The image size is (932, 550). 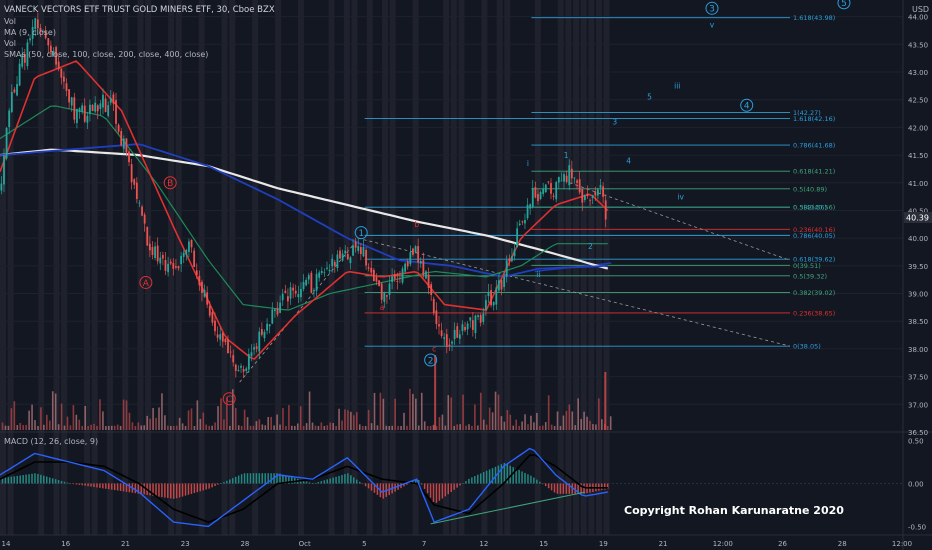 I want to click on time-tick-label: Oct, so click(x=305, y=544).